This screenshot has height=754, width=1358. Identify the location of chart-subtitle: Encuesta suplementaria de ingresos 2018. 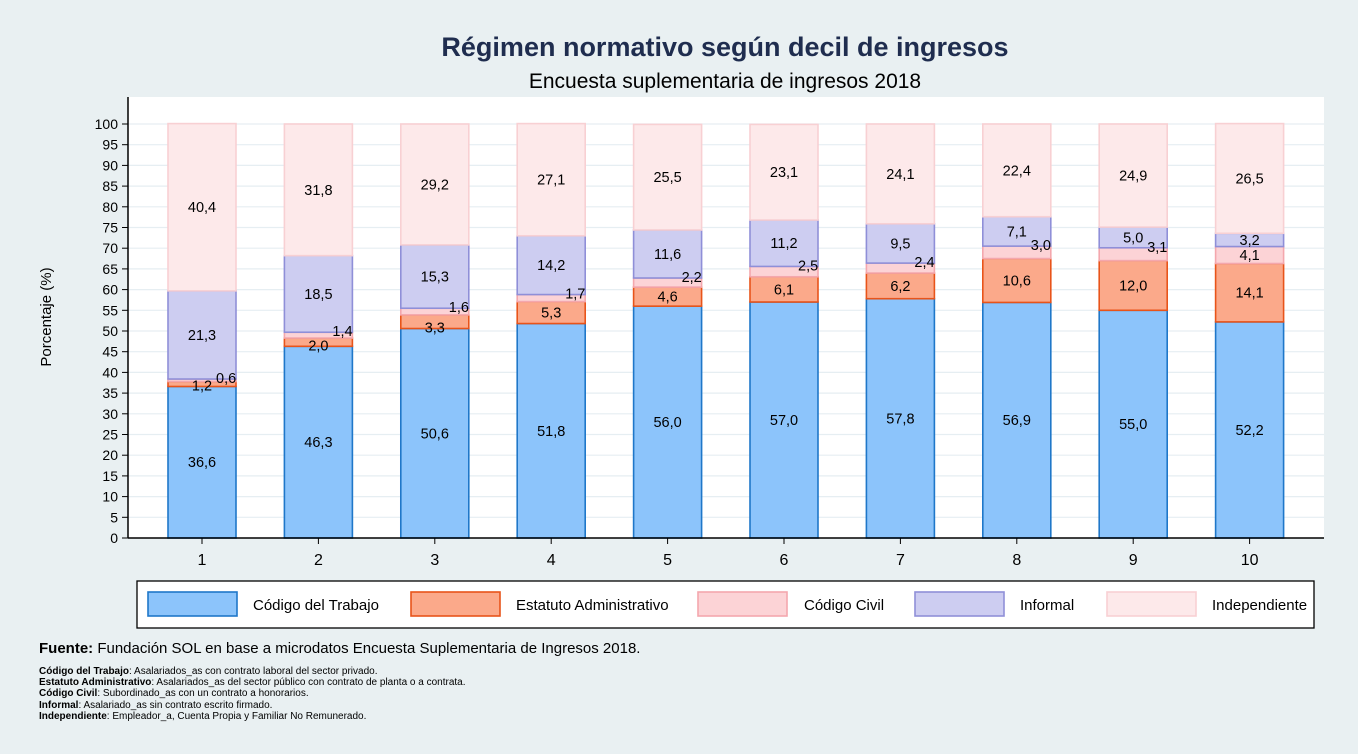
(725, 81).